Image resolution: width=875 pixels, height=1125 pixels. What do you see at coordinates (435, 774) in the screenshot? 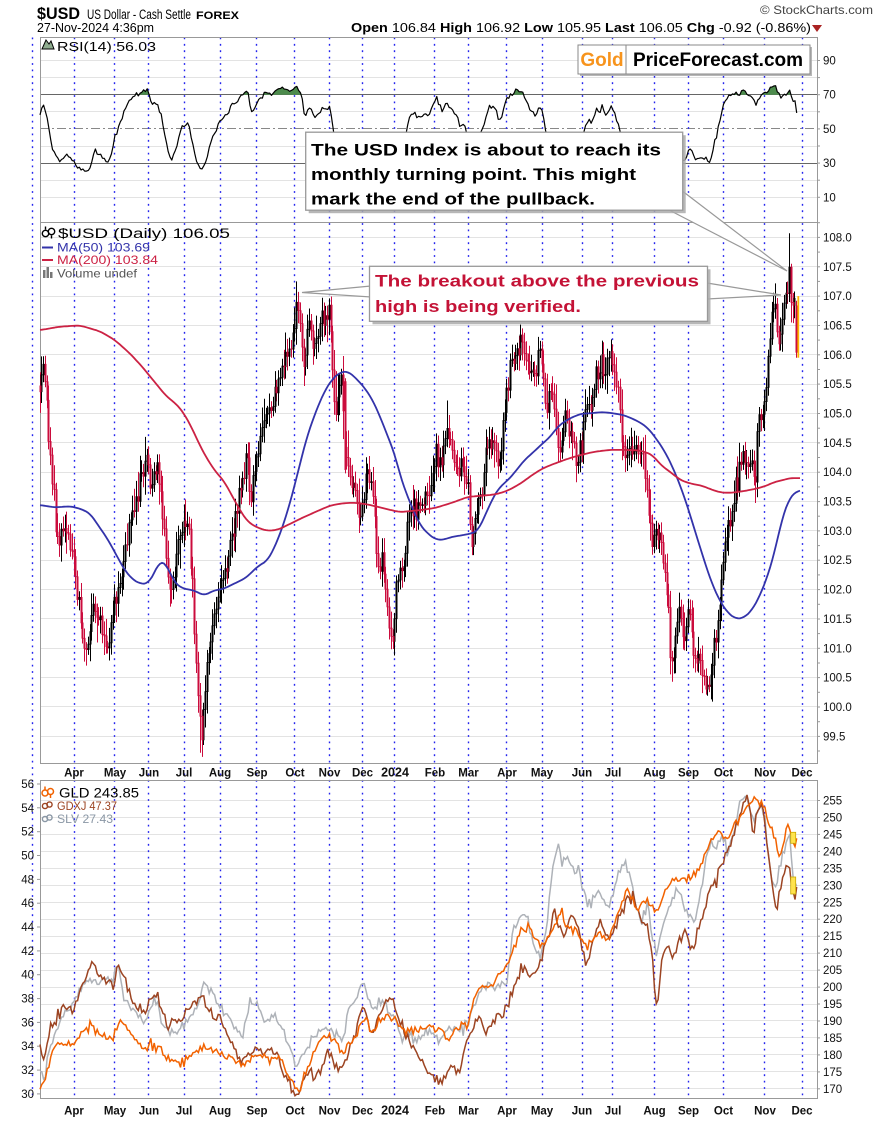
I see `svg-text: Feb` at bounding box center [435, 774].